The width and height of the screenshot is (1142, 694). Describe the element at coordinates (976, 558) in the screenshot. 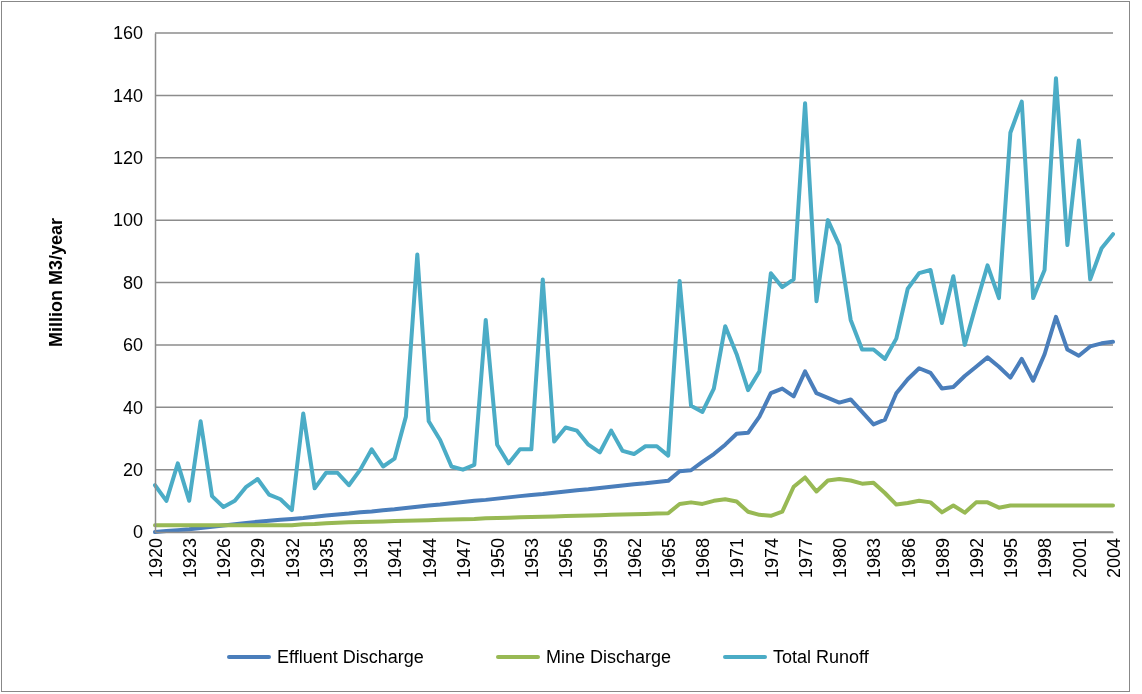

I see `x-tick-label: 1992` at that location.